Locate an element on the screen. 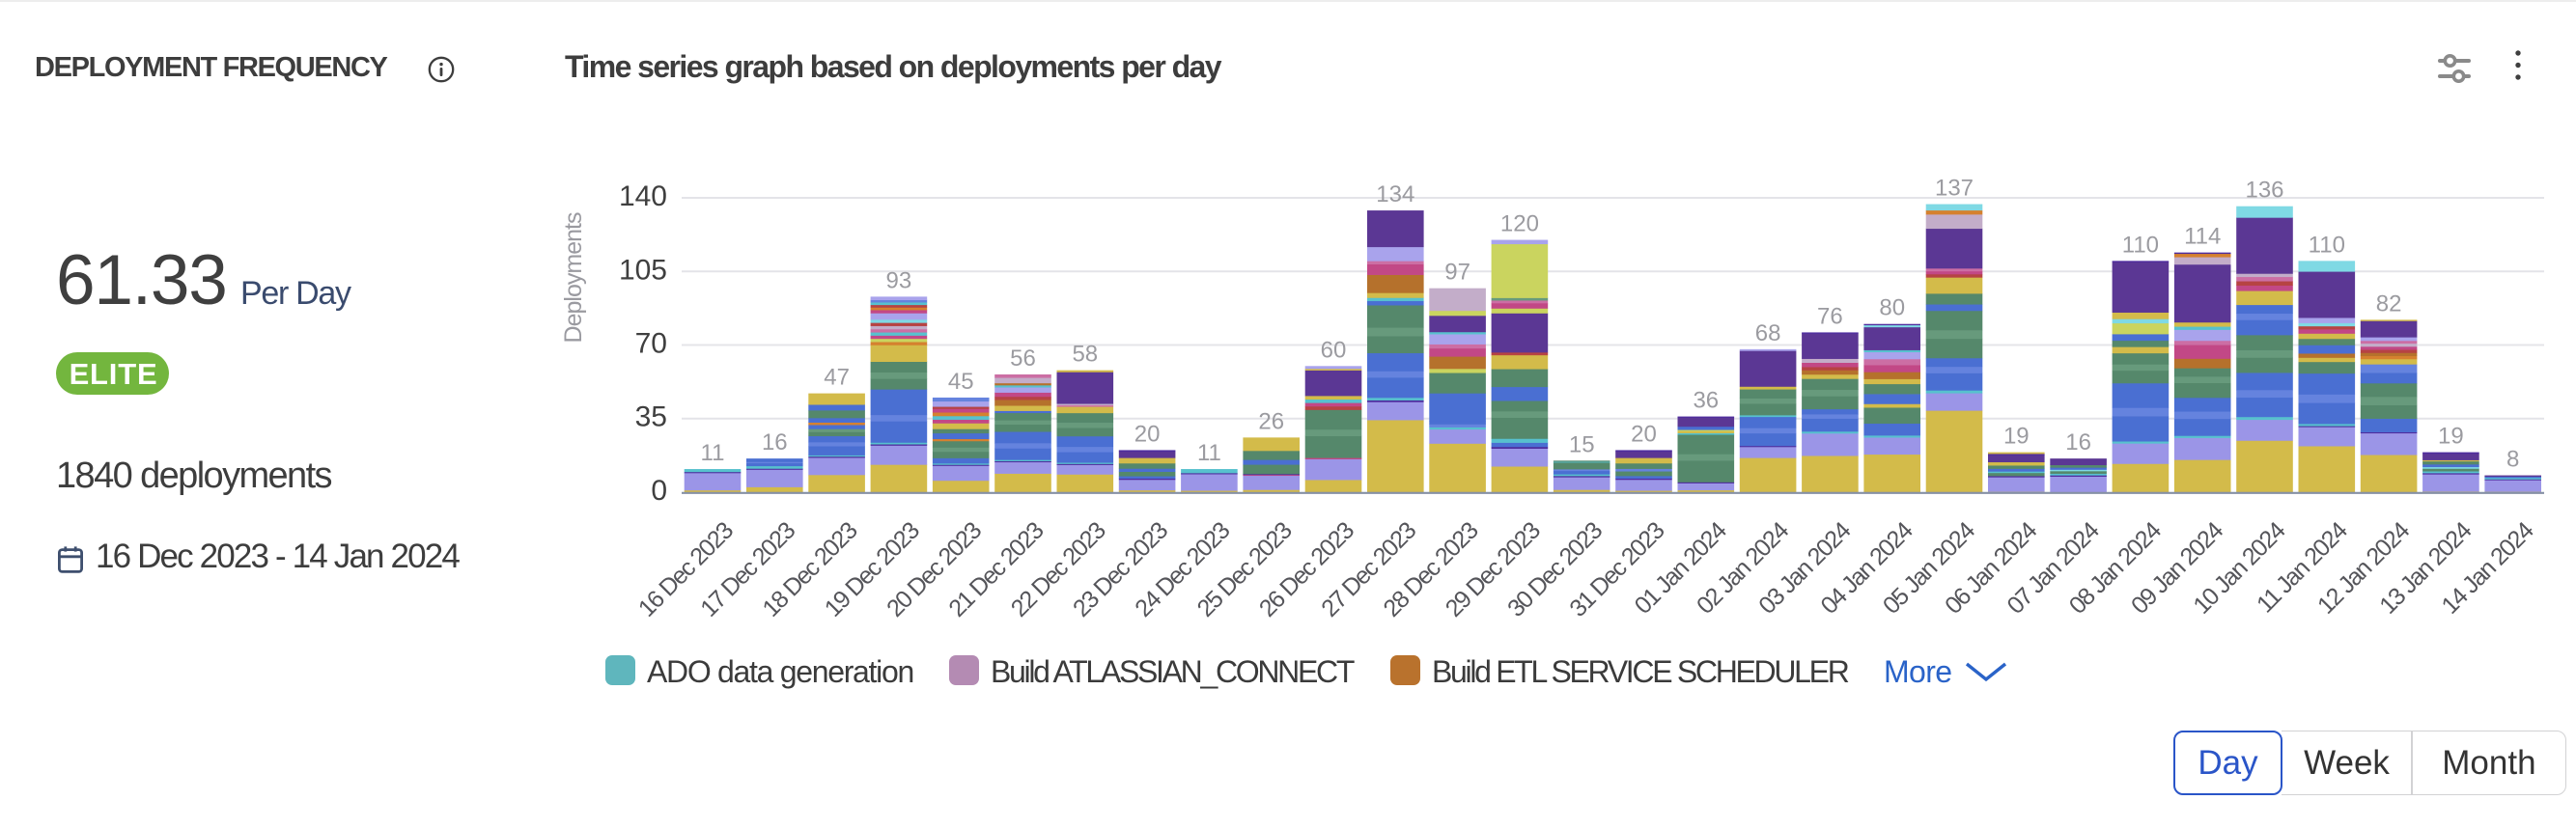 The image size is (2576, 828). svg-text: 136 is located at coordinates (2264, 191).